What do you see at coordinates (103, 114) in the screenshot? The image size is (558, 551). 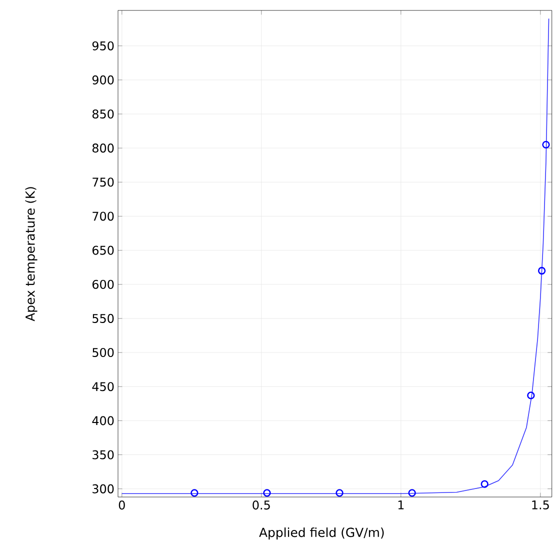 I see `y-tick-label: 850` at bounding box center [103, 114].